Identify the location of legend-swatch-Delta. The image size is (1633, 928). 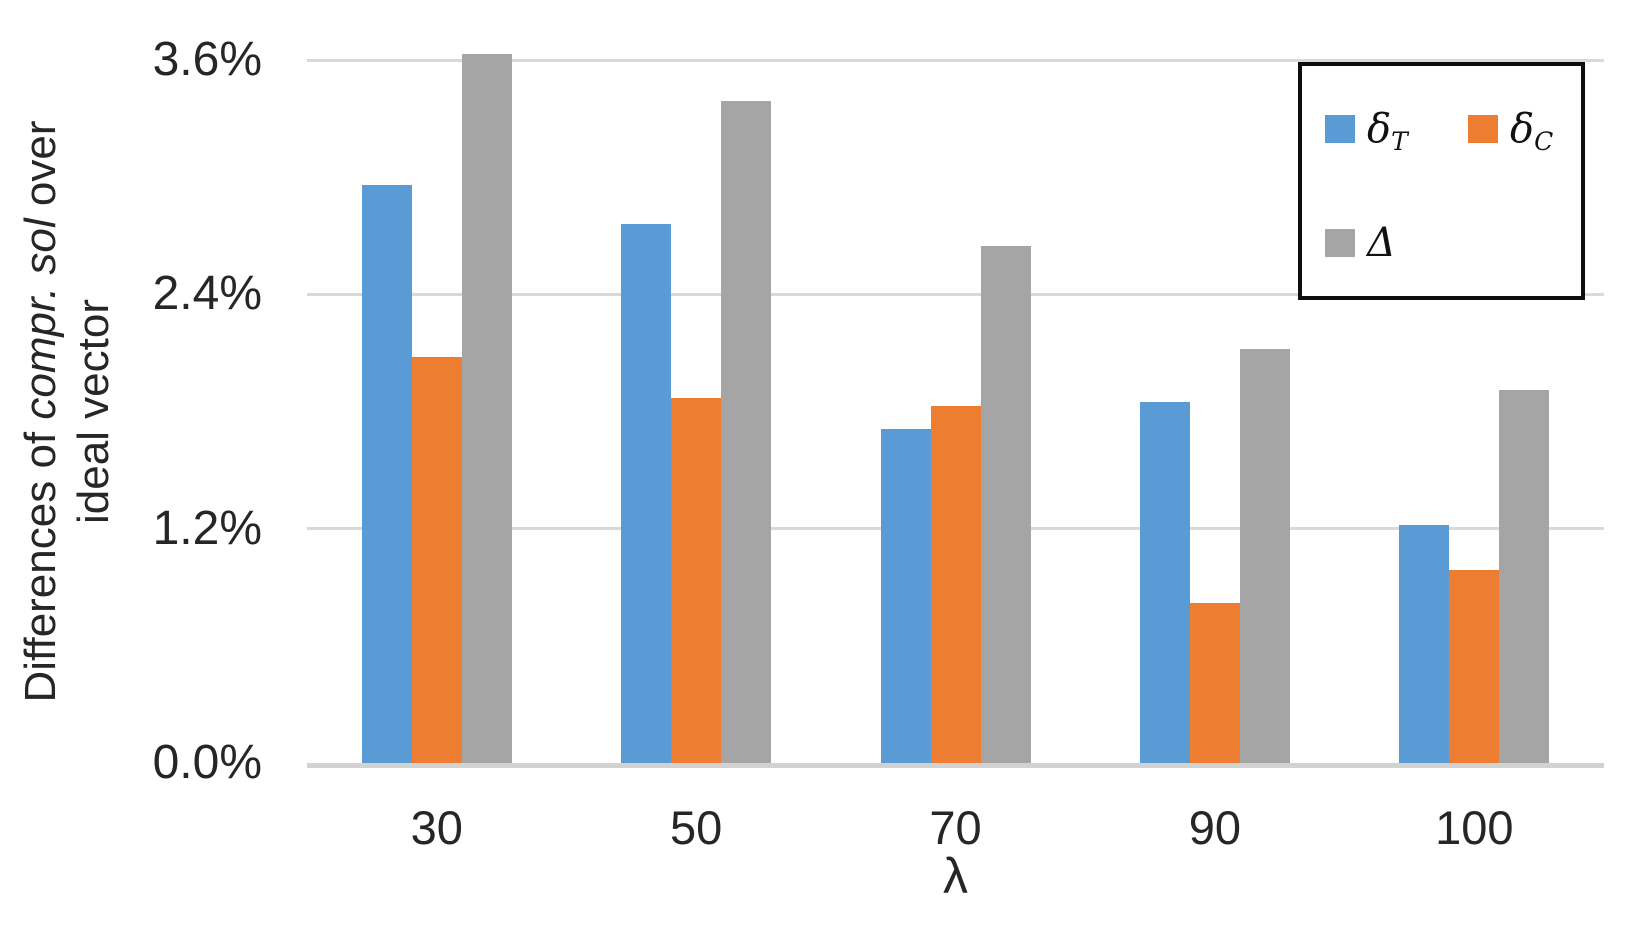
(1340, 243).